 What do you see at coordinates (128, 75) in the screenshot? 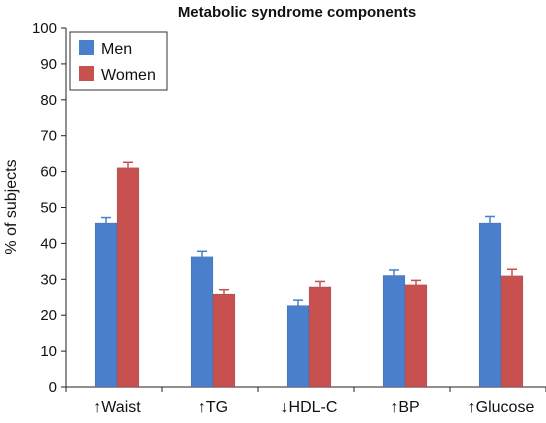
I see `legend-label-women: Women` at bounding box center [128, 75].